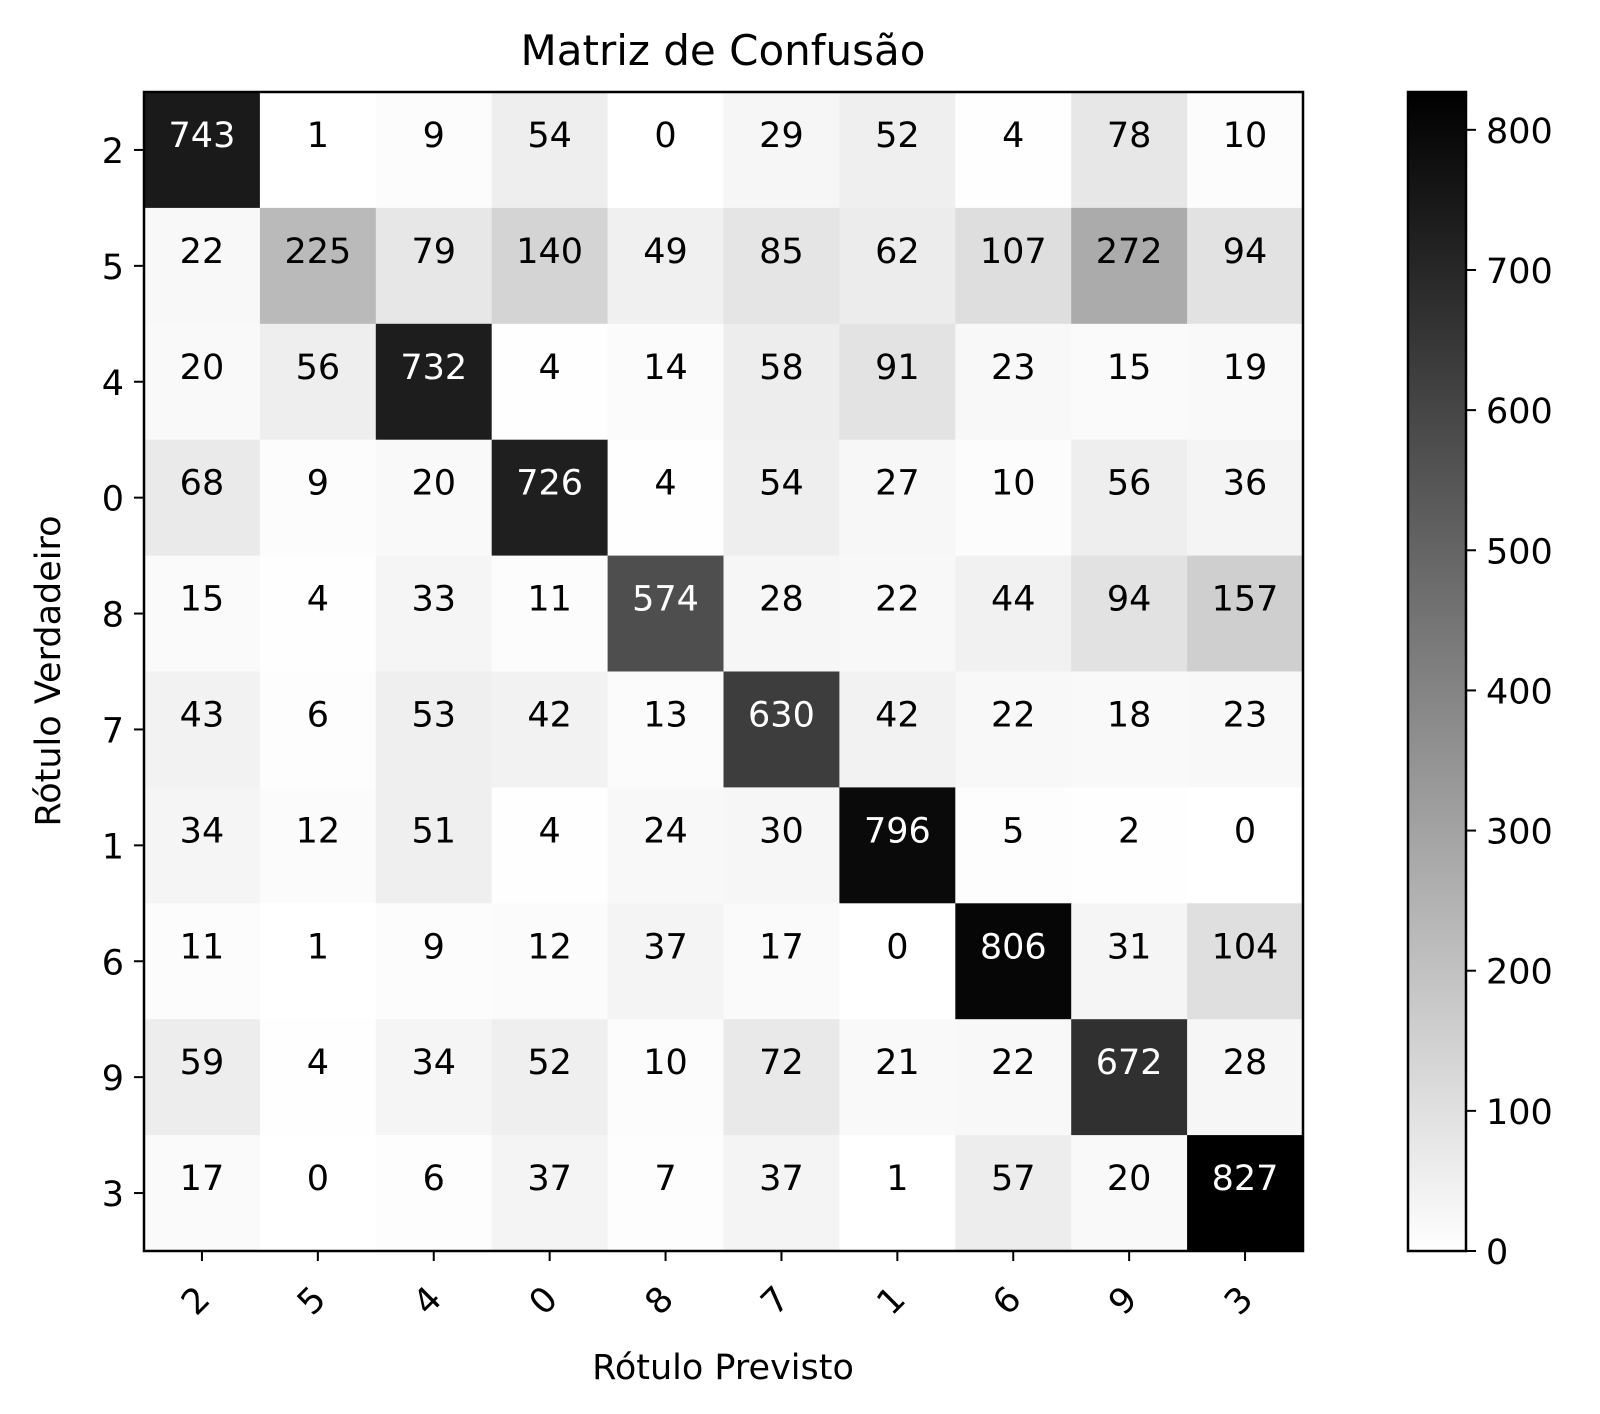  What do you see at coordinates (1497, 1253) in the screenshot?
I see `colorbar-tick-label: 0` at bounding box center [1497, 1253].